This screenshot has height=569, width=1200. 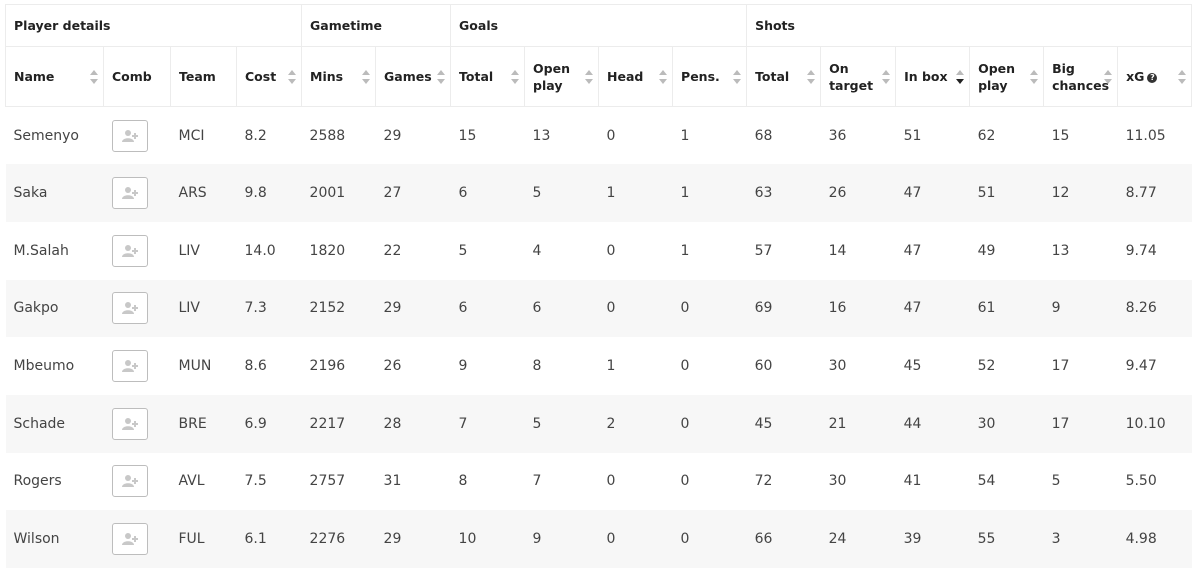 What do you see at coordinates (837, 135) in the screenshot?
I see `table-cell: 36` at bounding box center [837, 135].